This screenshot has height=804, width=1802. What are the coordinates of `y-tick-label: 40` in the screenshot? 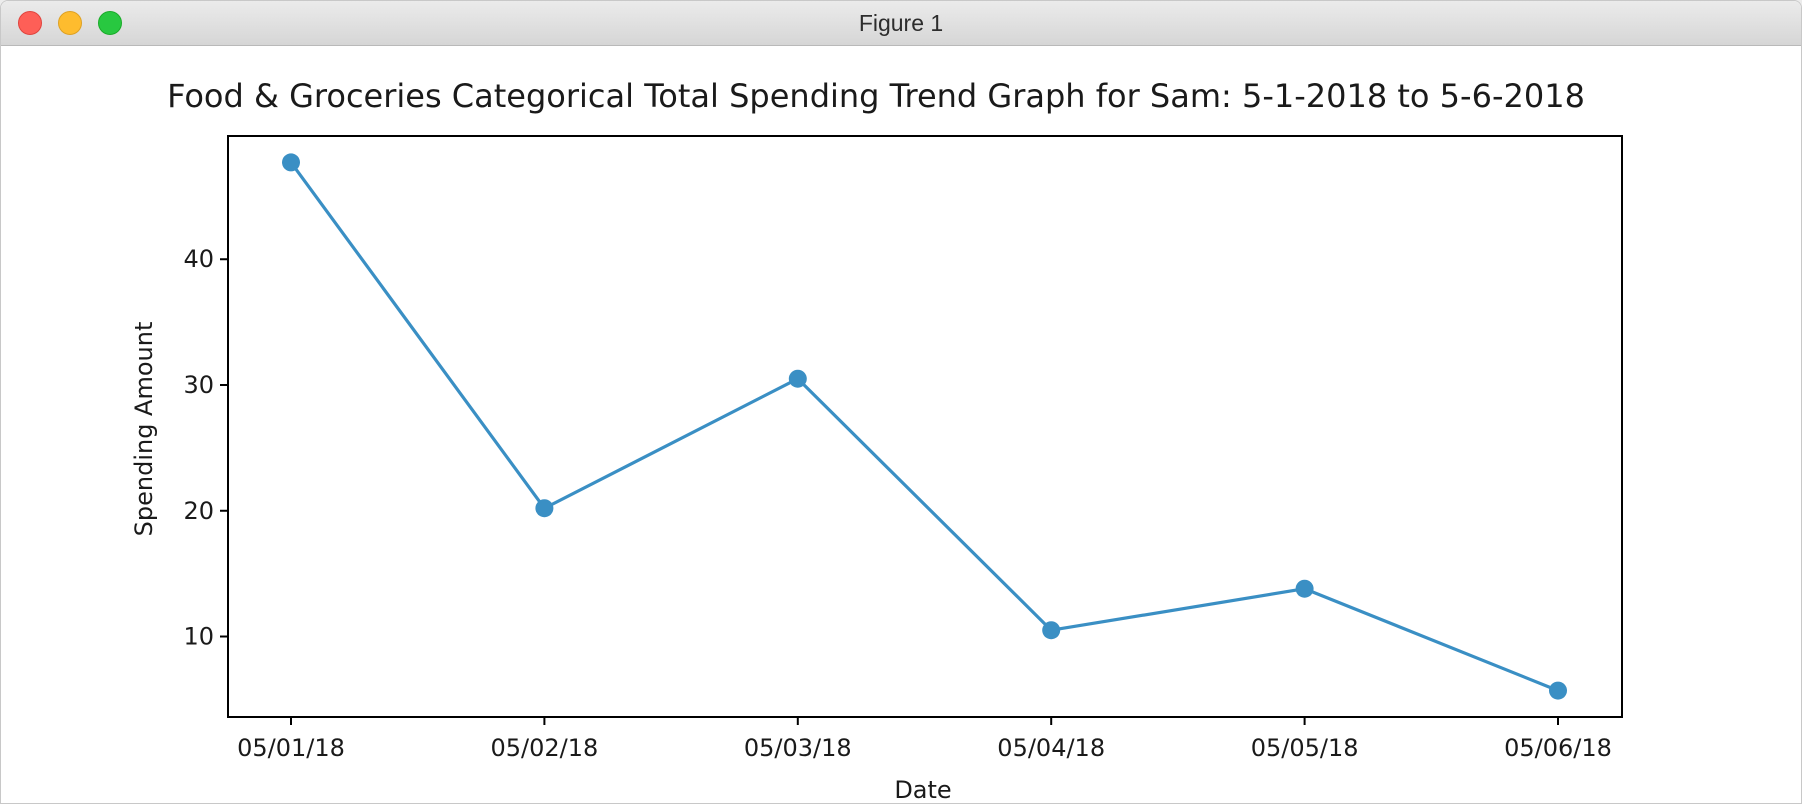 It's located at (198, 259).